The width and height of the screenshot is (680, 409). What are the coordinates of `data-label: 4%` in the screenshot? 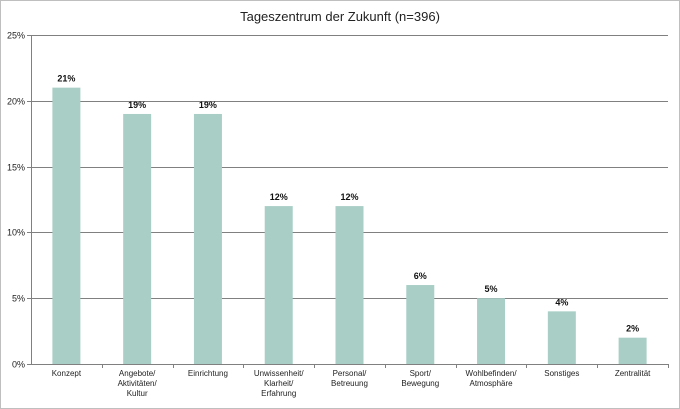 It's located at (561, 302).